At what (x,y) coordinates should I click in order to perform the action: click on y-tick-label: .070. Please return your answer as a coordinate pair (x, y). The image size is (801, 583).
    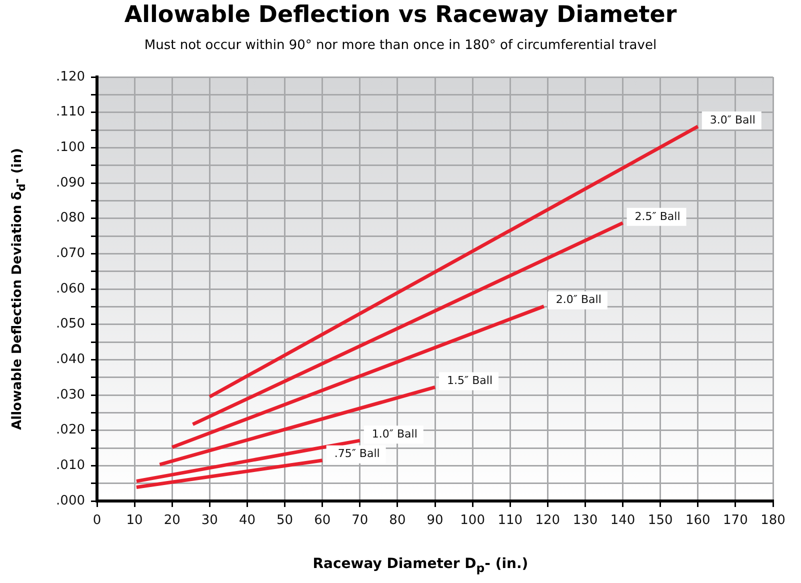
    Looking at the image, I should click on (70, 254).